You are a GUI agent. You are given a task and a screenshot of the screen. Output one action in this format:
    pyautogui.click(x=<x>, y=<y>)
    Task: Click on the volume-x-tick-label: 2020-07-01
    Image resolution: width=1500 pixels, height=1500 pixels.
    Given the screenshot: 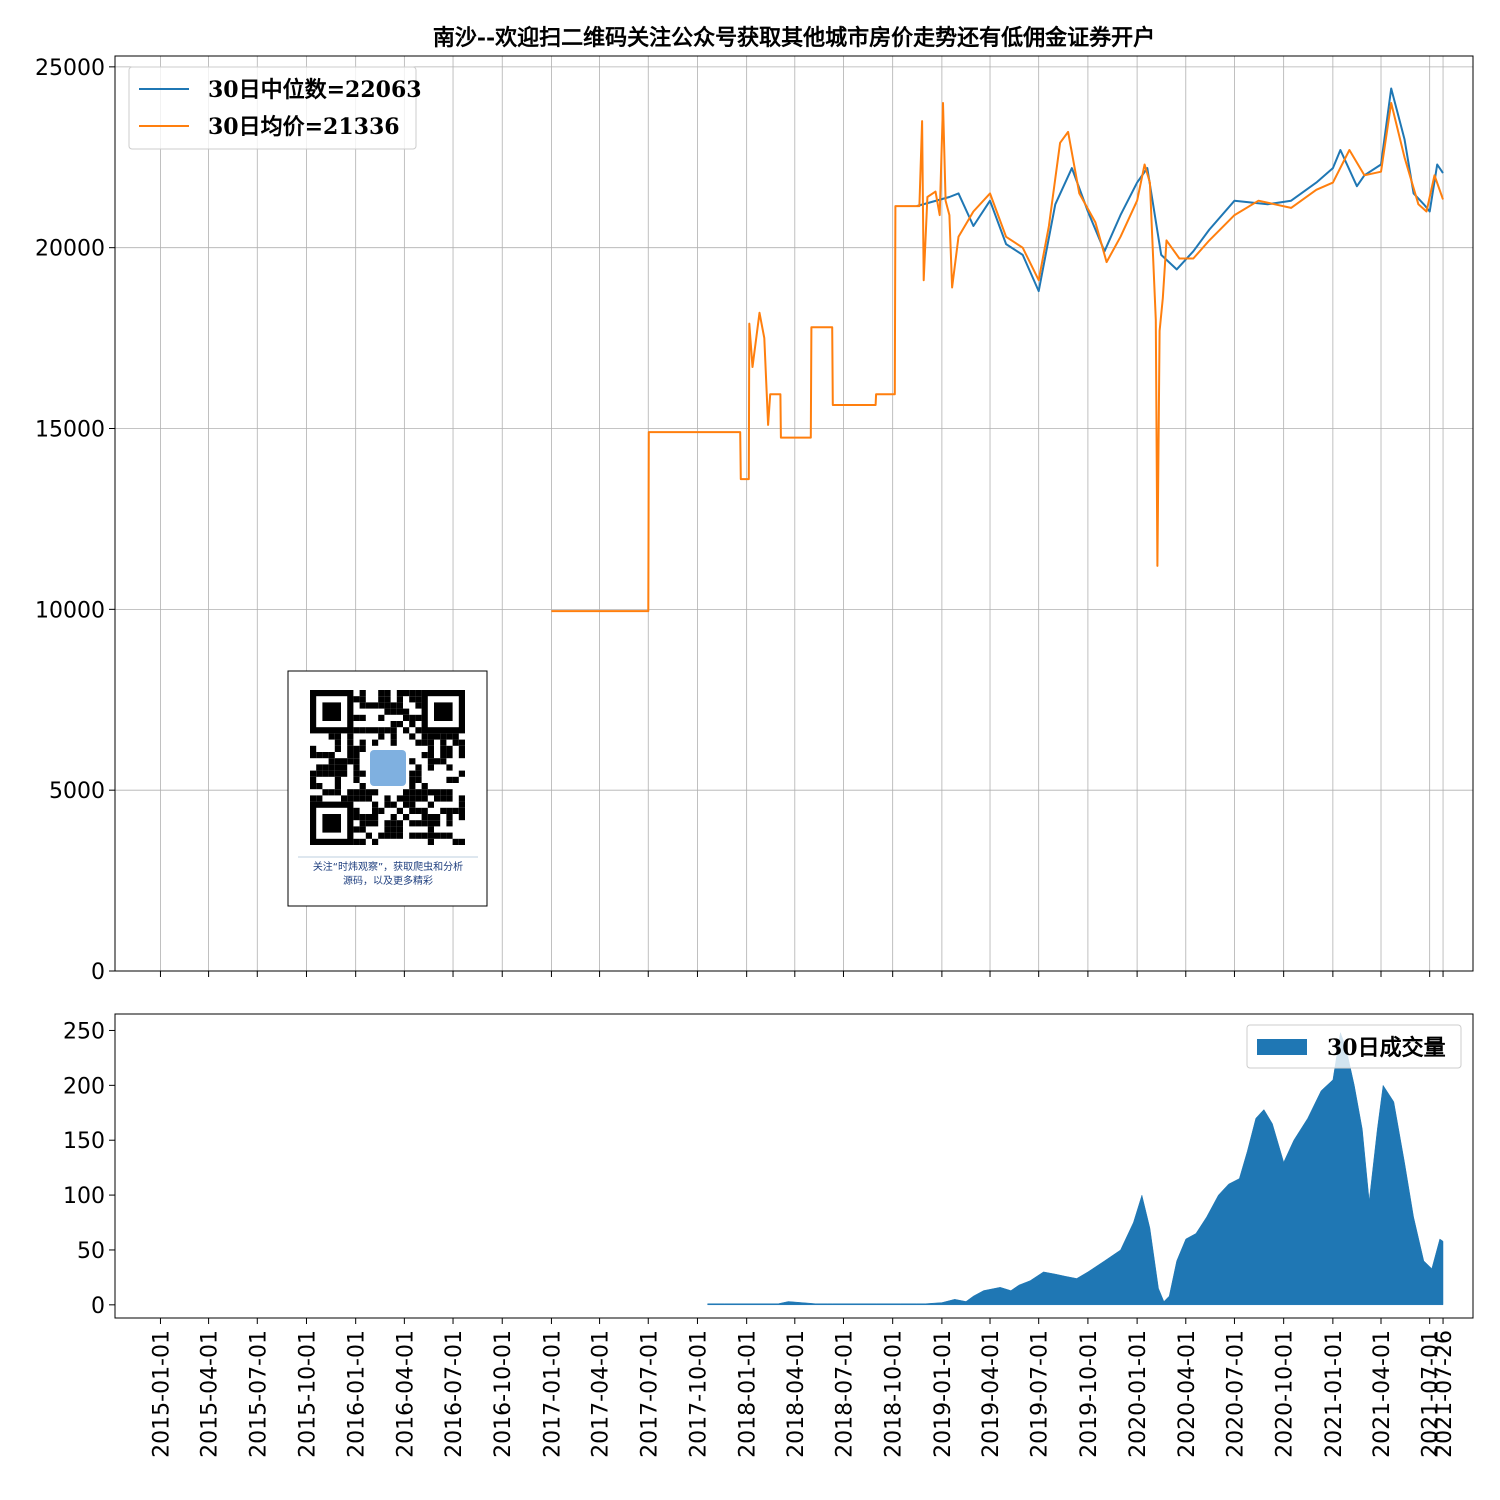 What is the action you would take?
    pyautogui.click(x=1236, y=1394)
    